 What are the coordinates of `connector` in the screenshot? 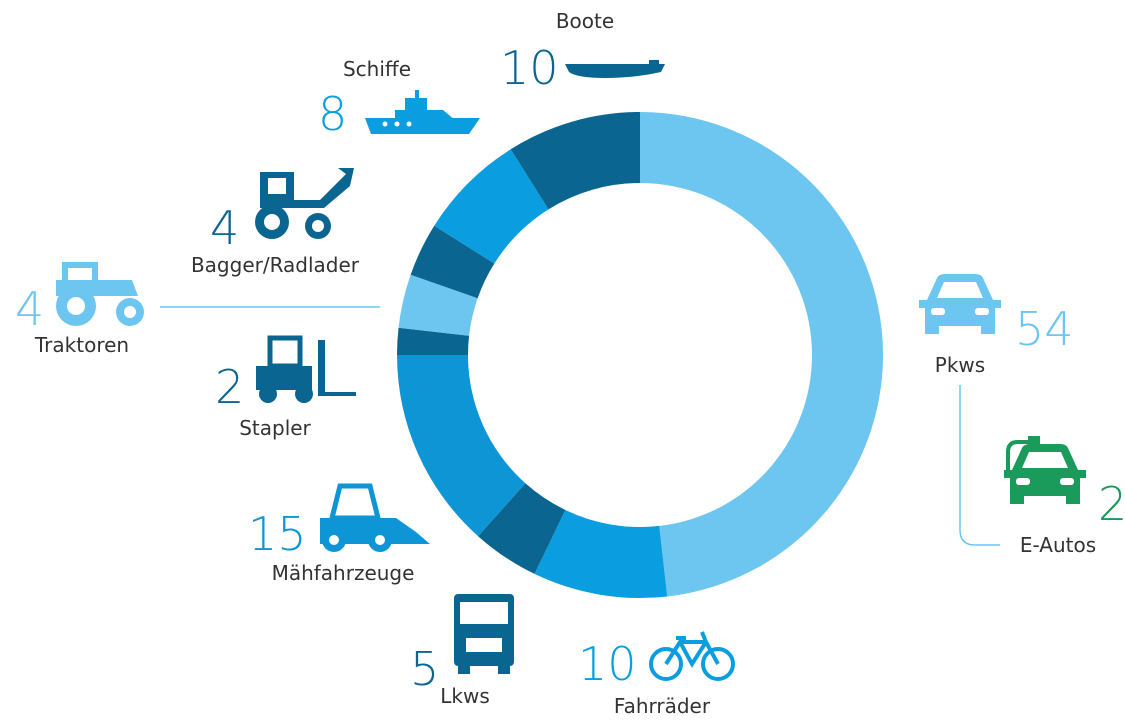 It's located at (979, 465).